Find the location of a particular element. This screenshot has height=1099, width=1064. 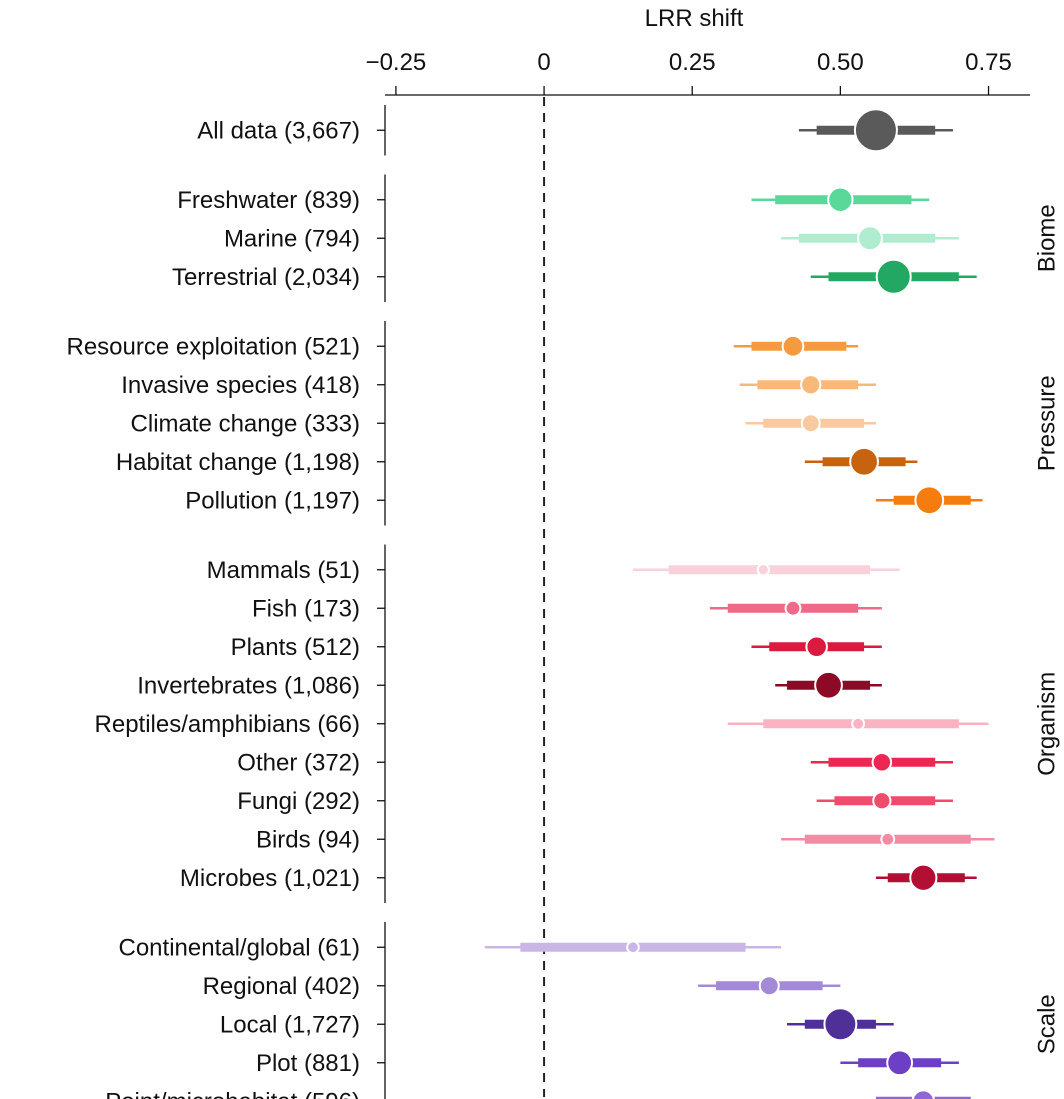

x-axis-ticks: −0.25 0 0.25 0.50 0.75 is located at coordinates (689, 72).